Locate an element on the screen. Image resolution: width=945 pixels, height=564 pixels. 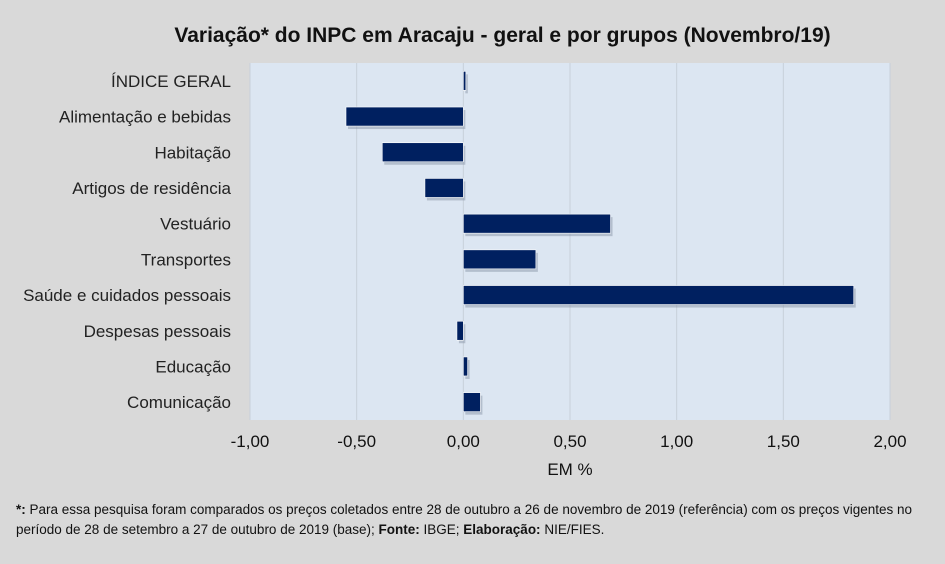
elaboration-value: NIE/FIES. is located at coordinates (572, 529).